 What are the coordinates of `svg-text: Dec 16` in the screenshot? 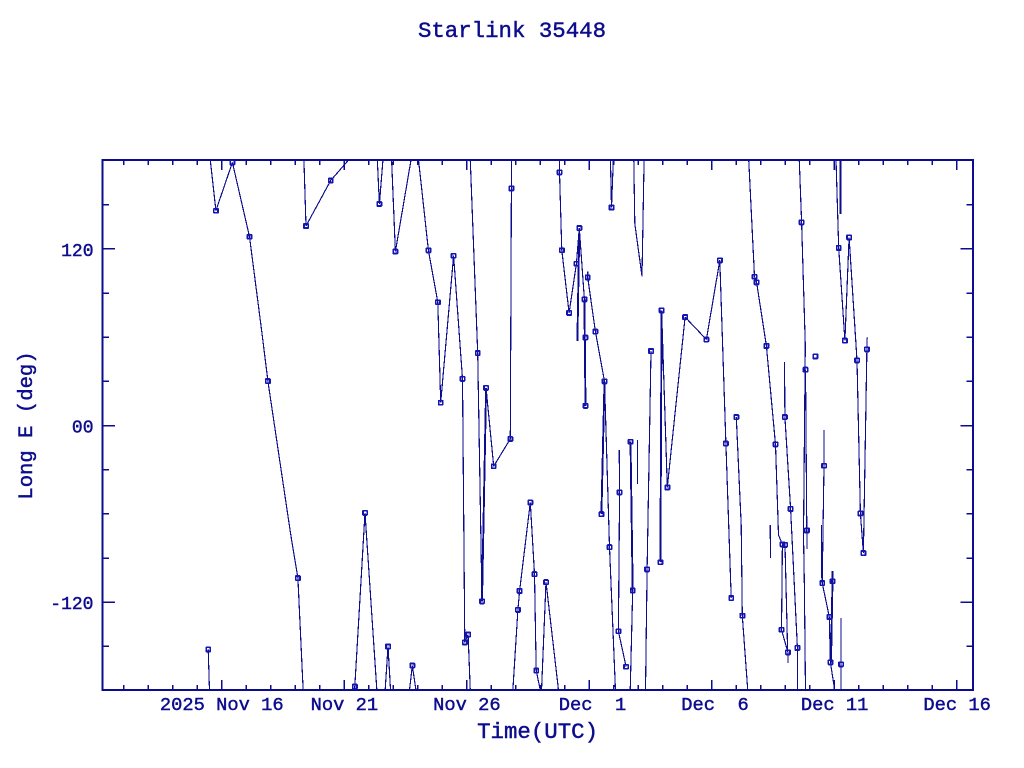 It's located at (957, 705).